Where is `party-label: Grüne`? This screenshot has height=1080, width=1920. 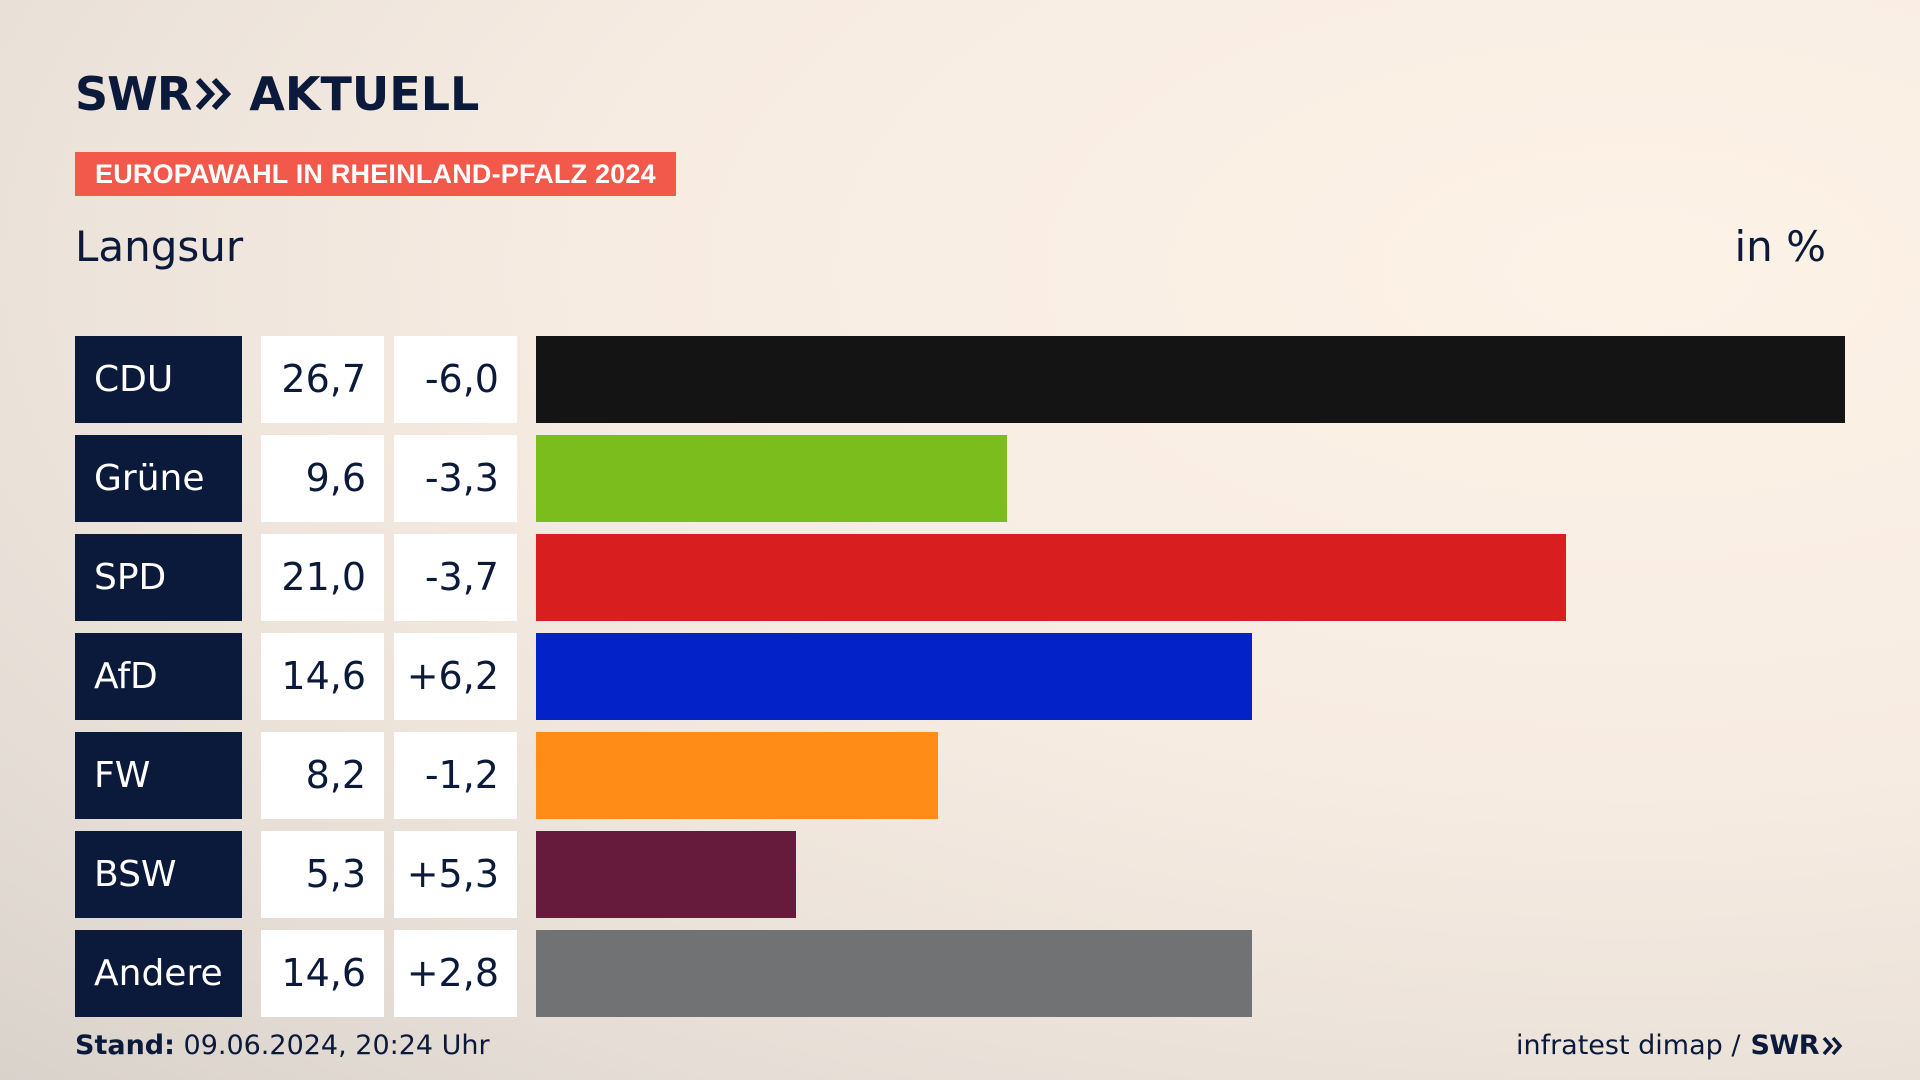
party-label: Grüne is located at coordinates (158, 478).